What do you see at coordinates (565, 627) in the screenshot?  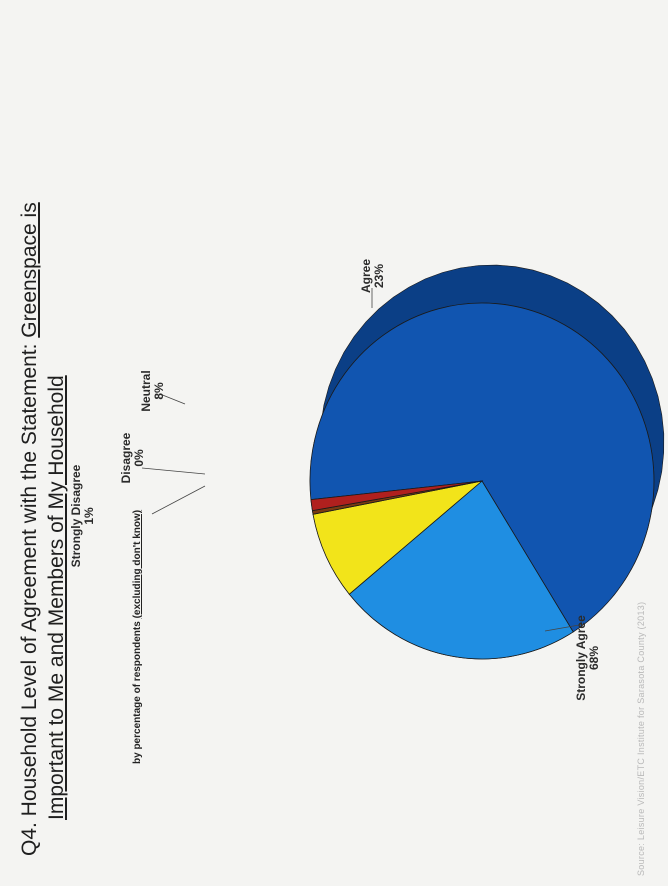 I see `leader-strongly-agree` at bounding box center [565, 627].